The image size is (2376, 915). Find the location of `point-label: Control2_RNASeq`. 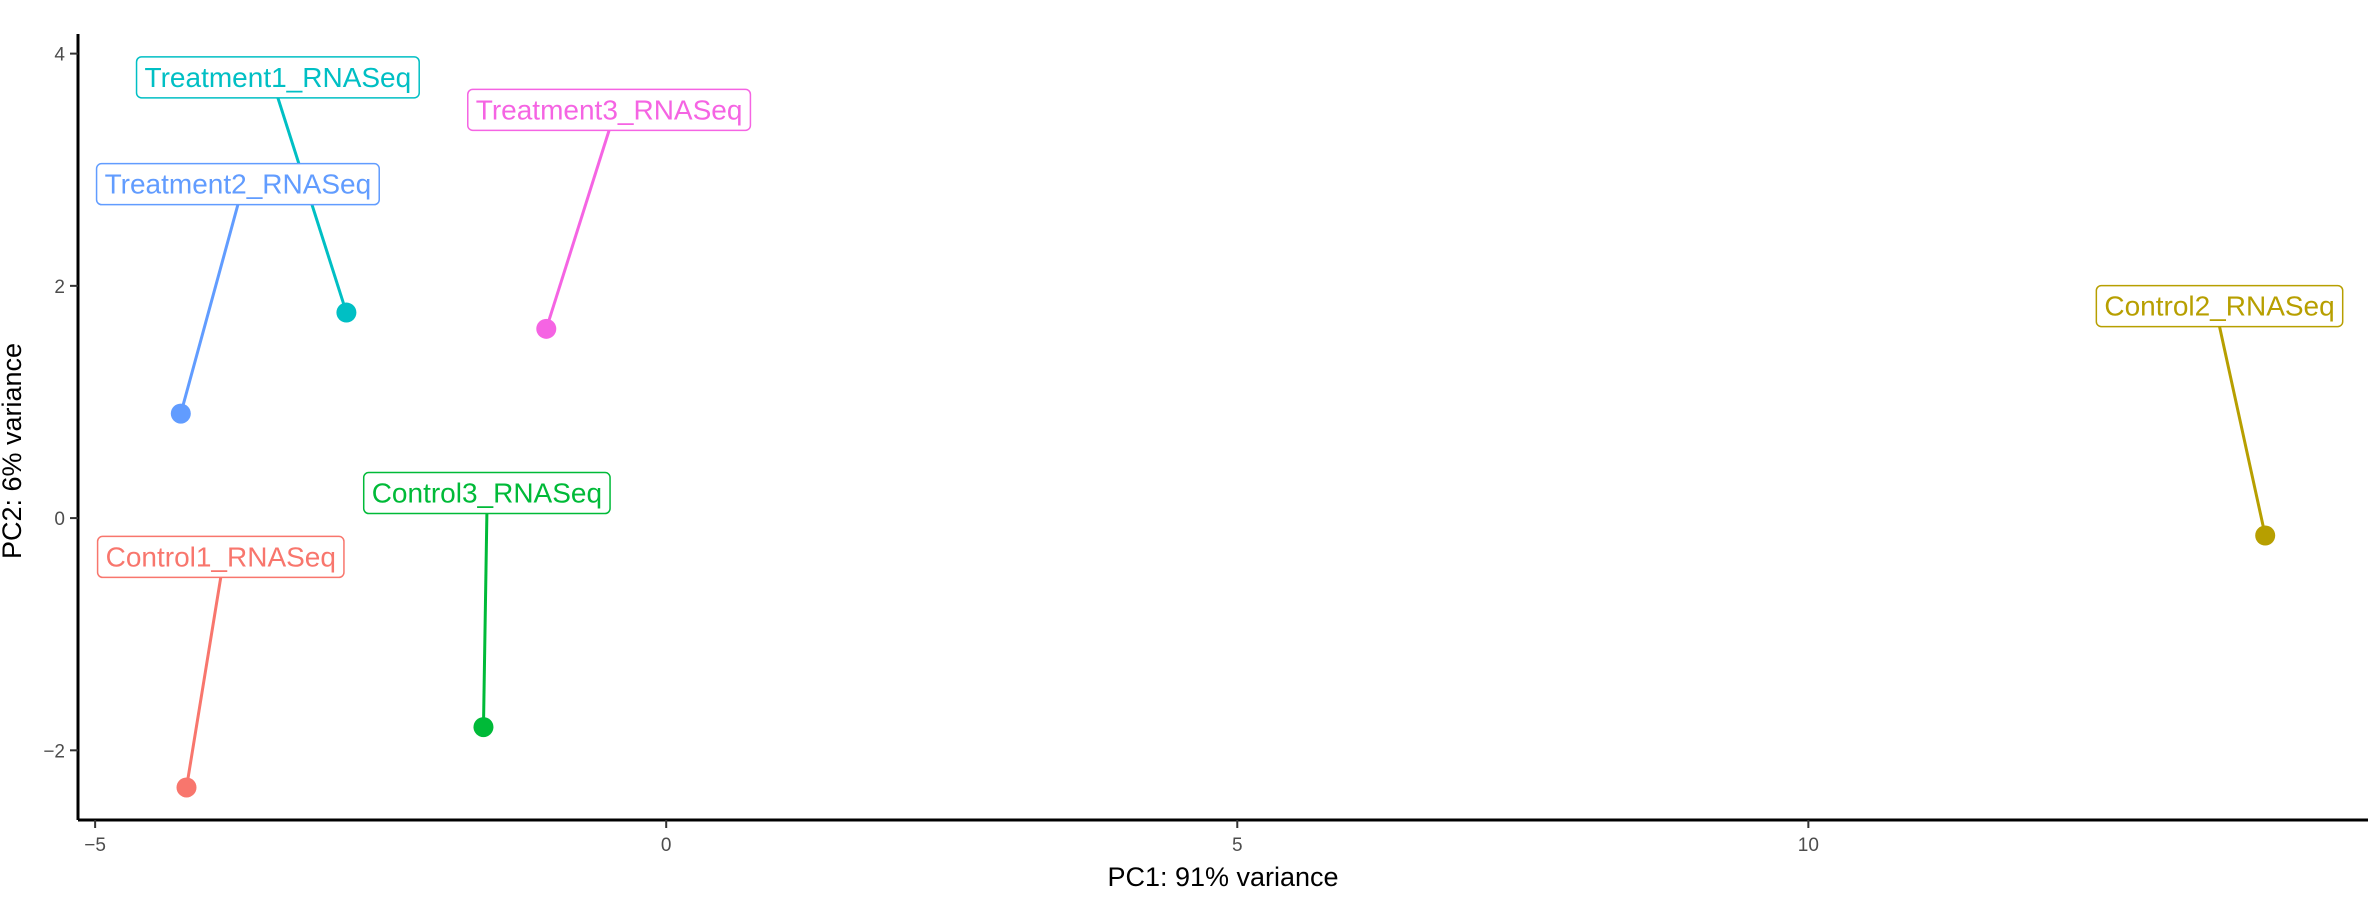

point-label: Control2_RNASeq is located at coordinates (2219, 306).